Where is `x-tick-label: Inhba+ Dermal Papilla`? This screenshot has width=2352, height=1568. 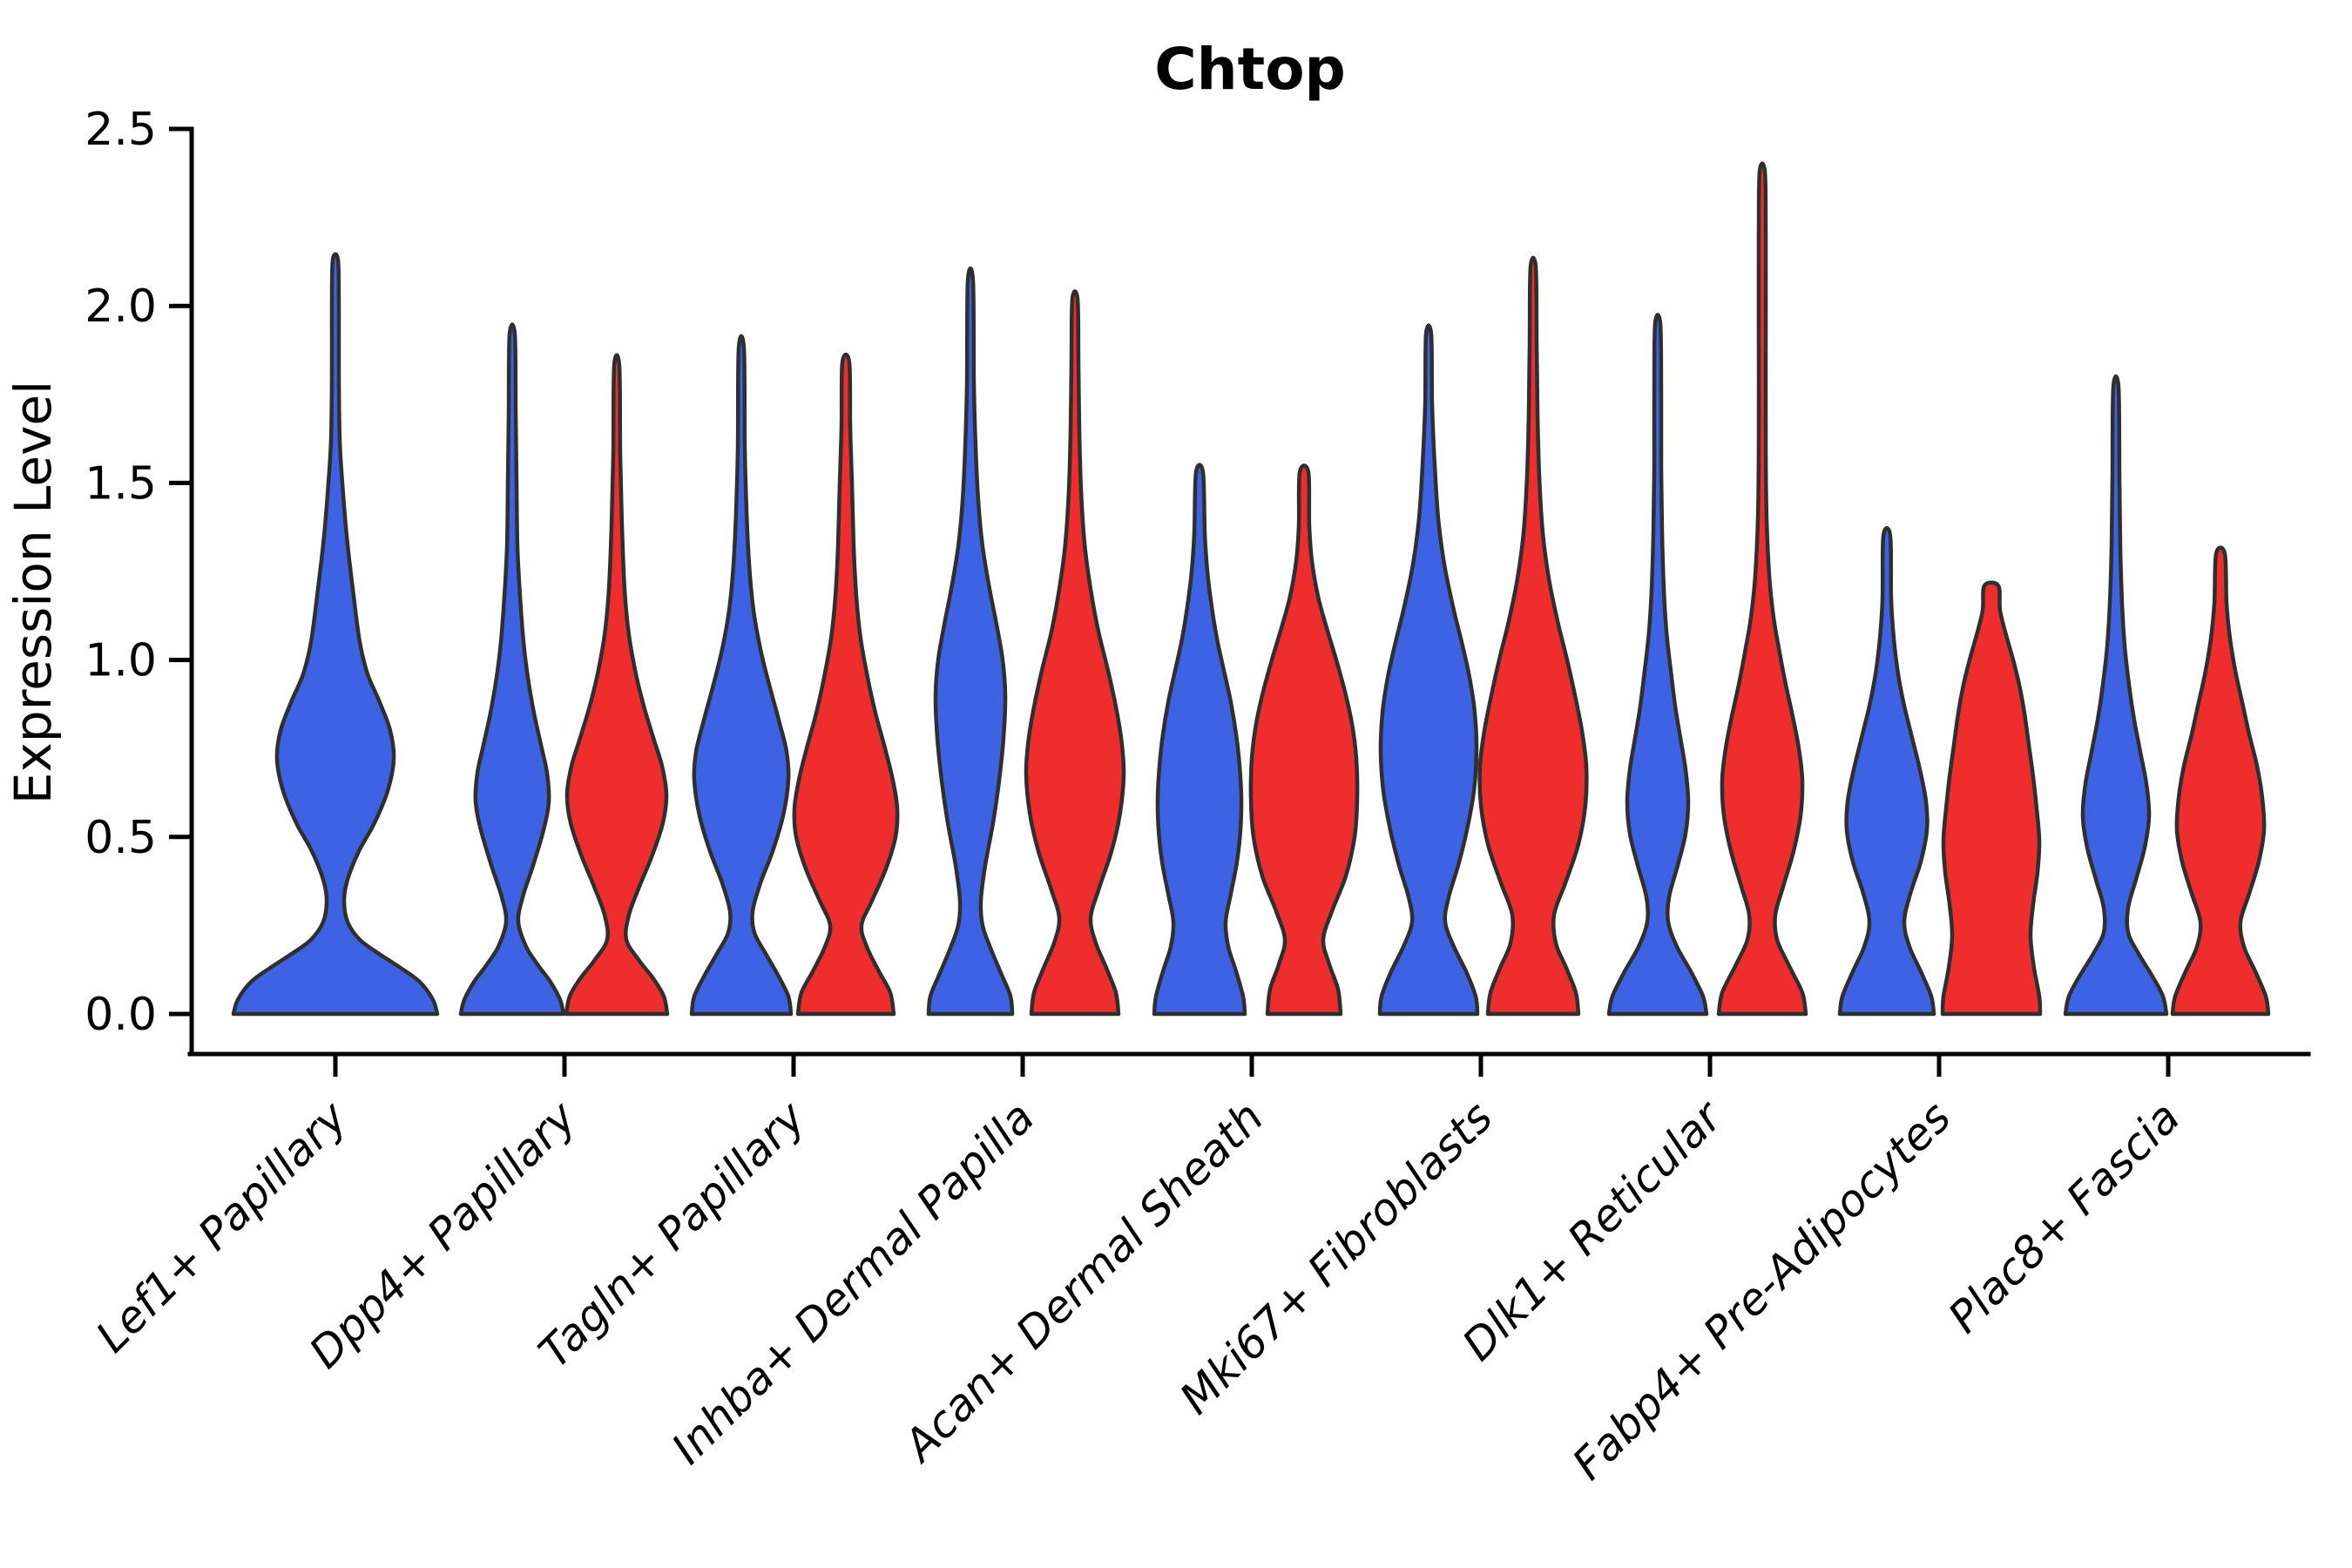 x-tick-label: Inhba+ Dermal Papilla is located at coordinates (853, 1282).